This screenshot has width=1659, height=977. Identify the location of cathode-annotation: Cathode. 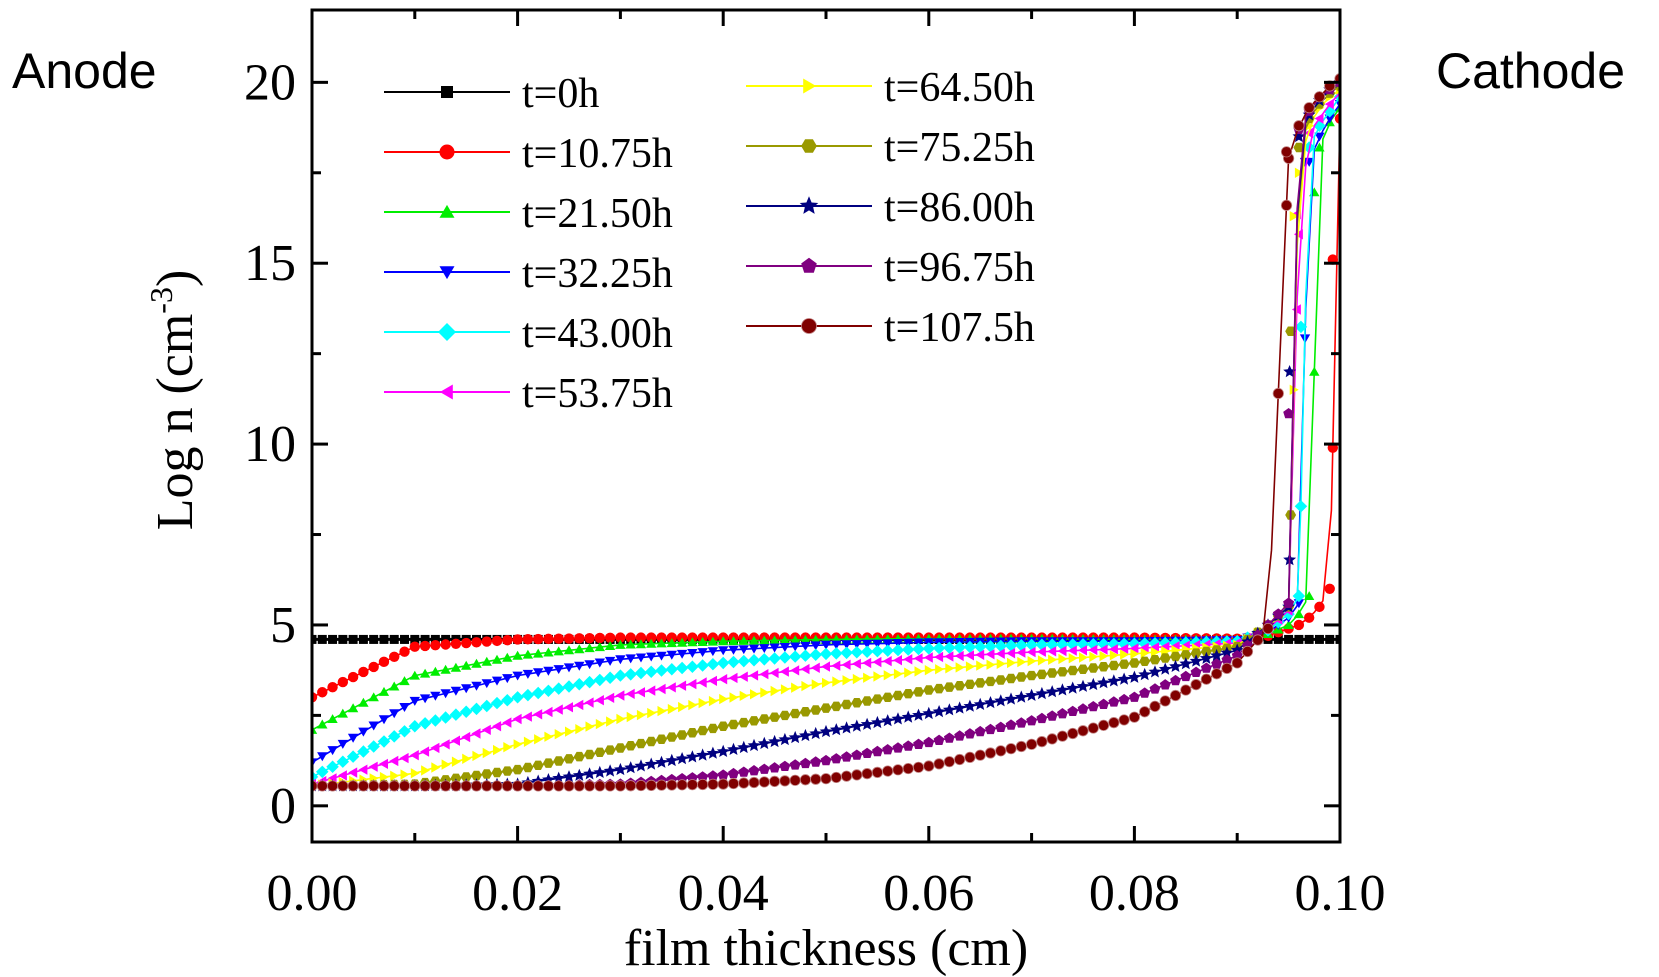
(1530, 71).